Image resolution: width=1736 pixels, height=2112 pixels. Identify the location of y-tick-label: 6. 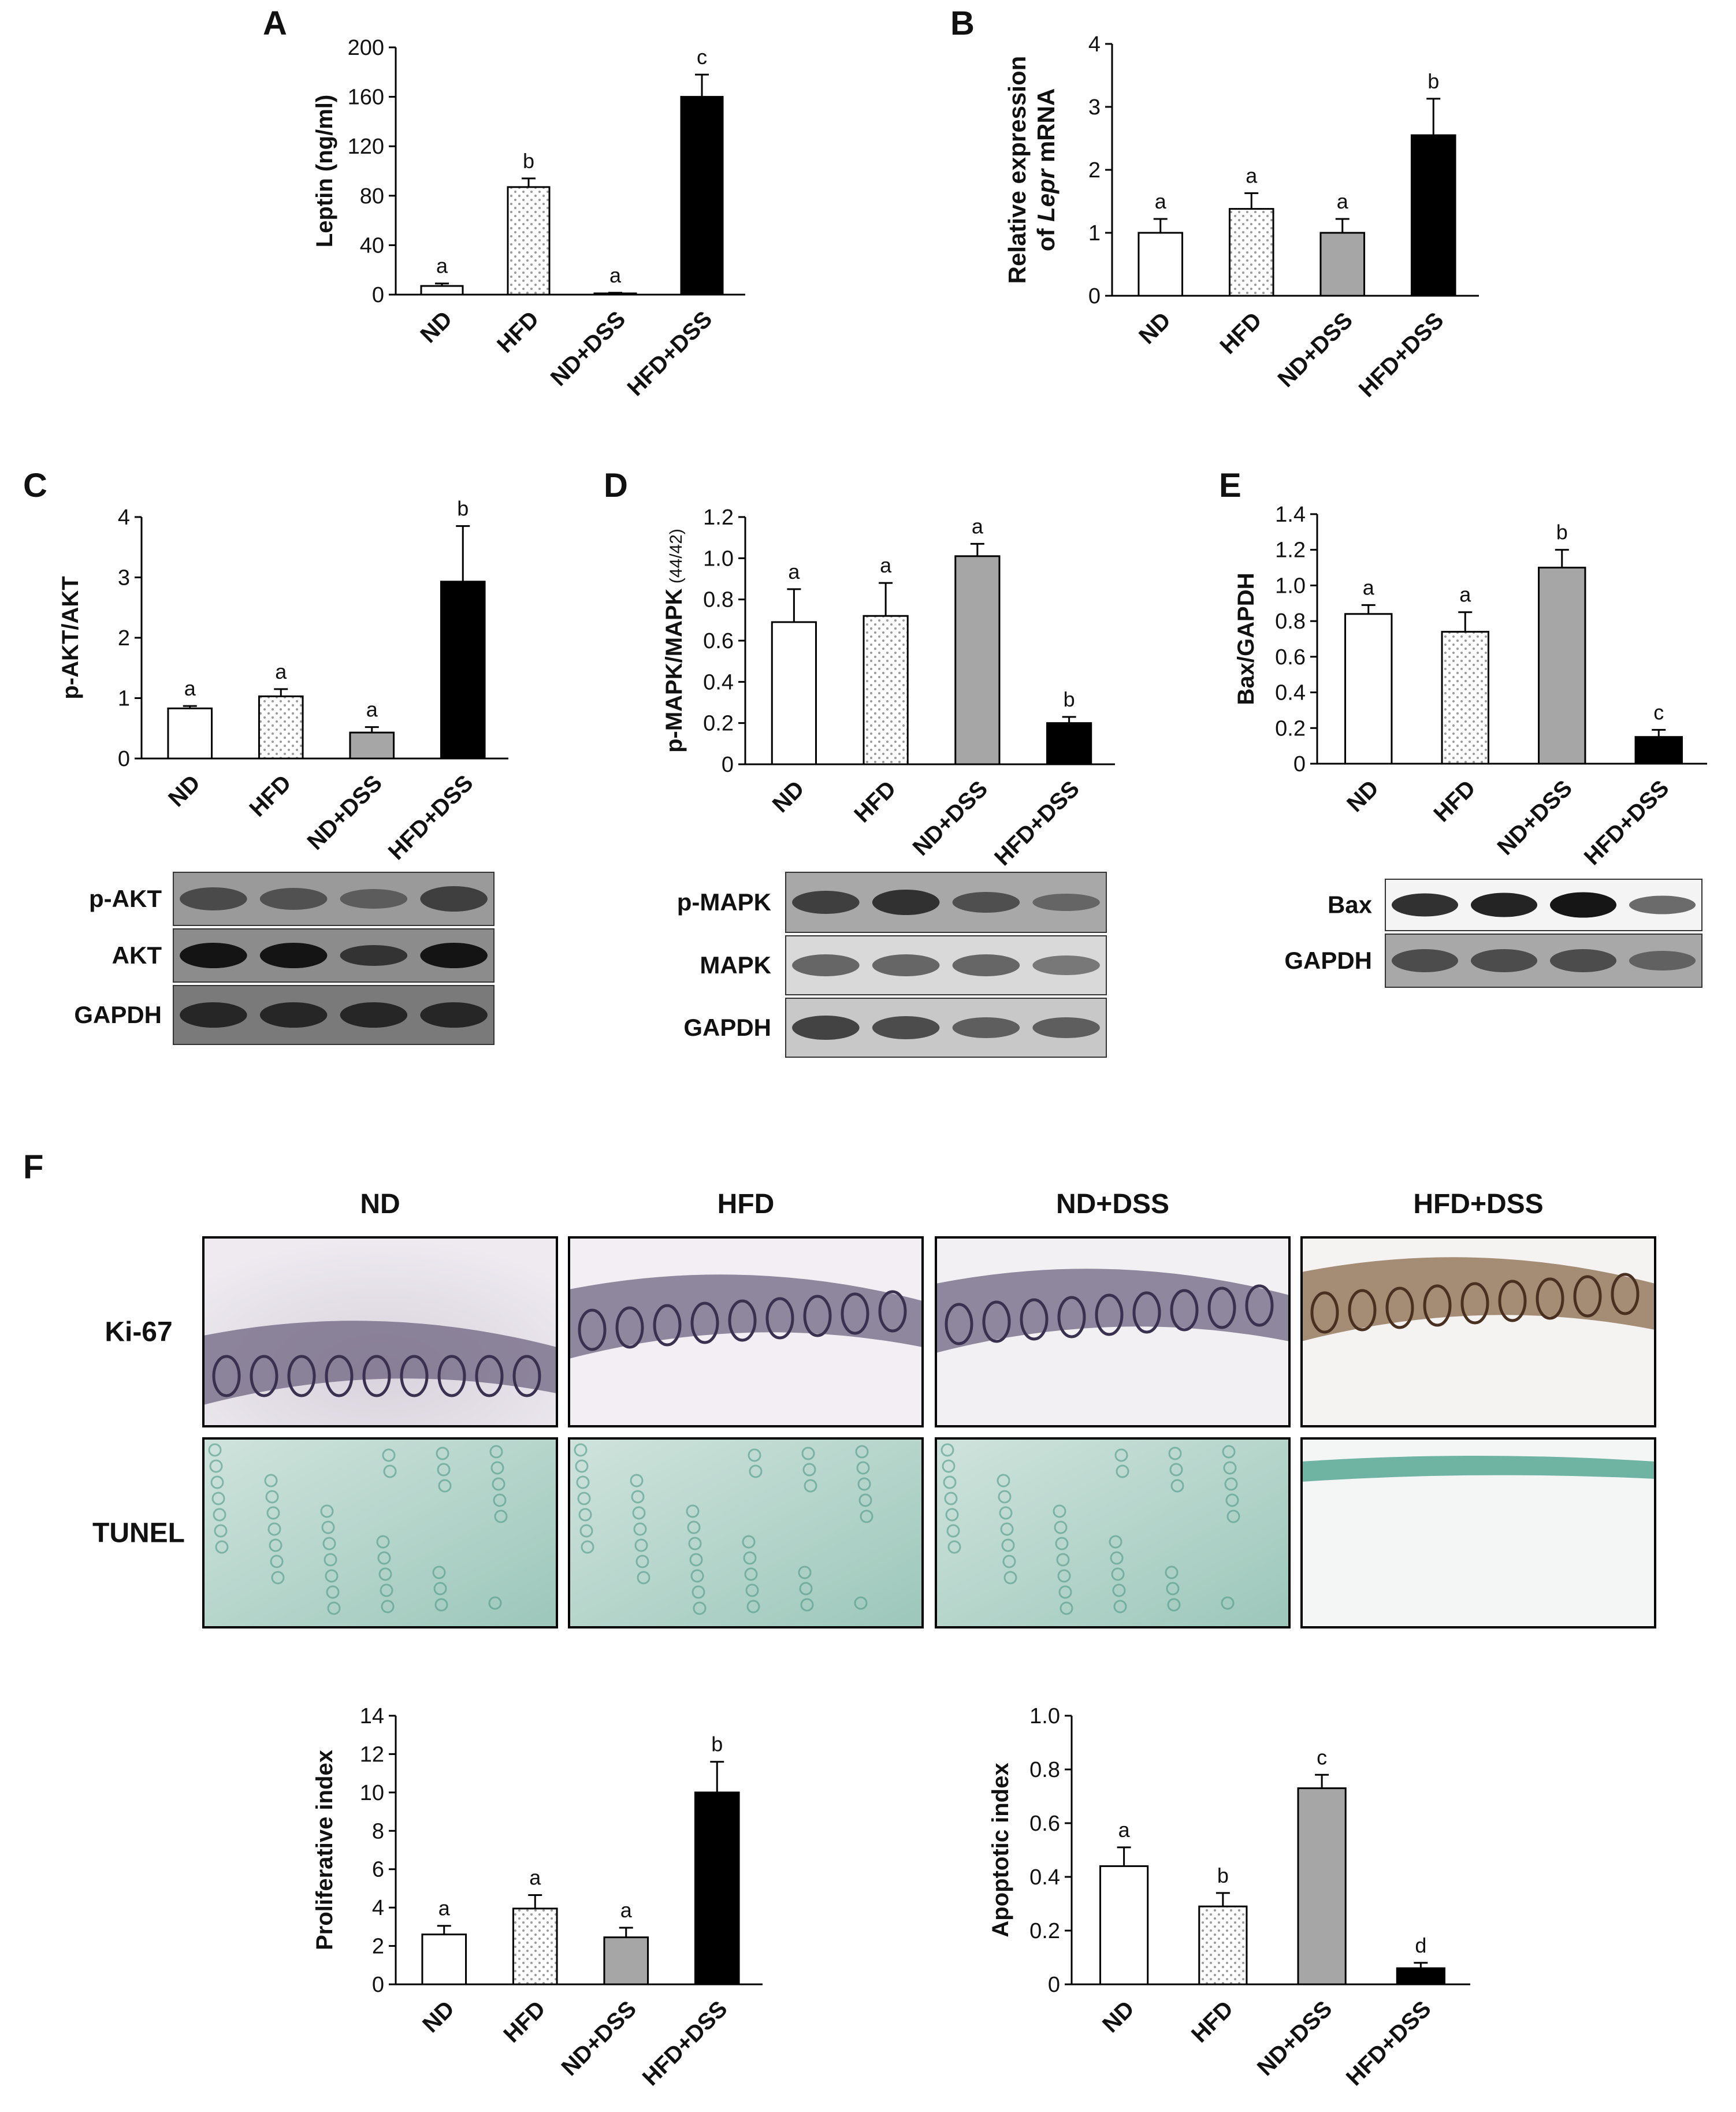
(378, 1870).